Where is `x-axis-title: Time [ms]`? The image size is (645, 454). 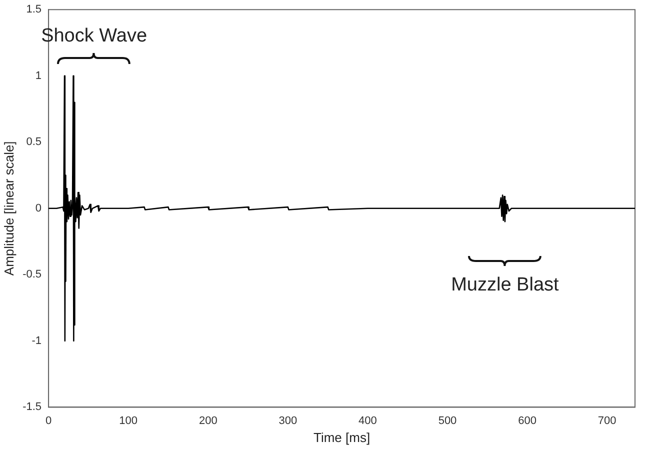
x-axis-title: Time [ms] is located at coordinates (341, 437).